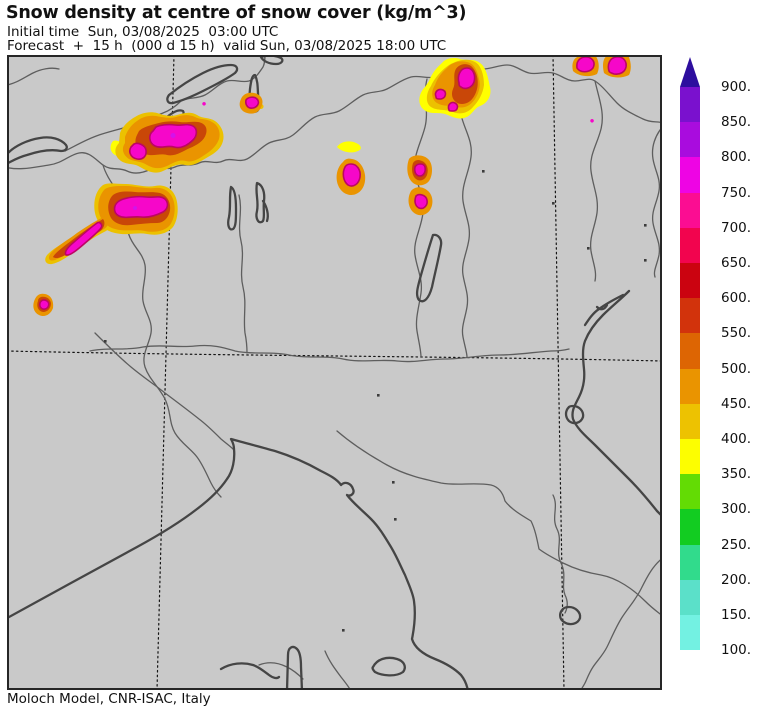 Image resolution: width=760 pixels, height=713 pixels. What do you see at coordinates (736, 192) in the screenshot?
I see `colorbar-tick: 750.` at bounding box center [736, 192].